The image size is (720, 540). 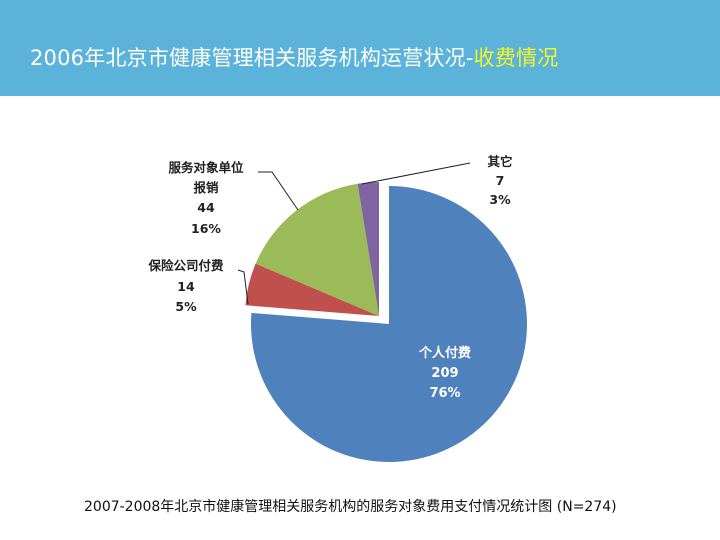 I want to click on label-insurance-name: 保险公司付费, so click(x=185, y=265).